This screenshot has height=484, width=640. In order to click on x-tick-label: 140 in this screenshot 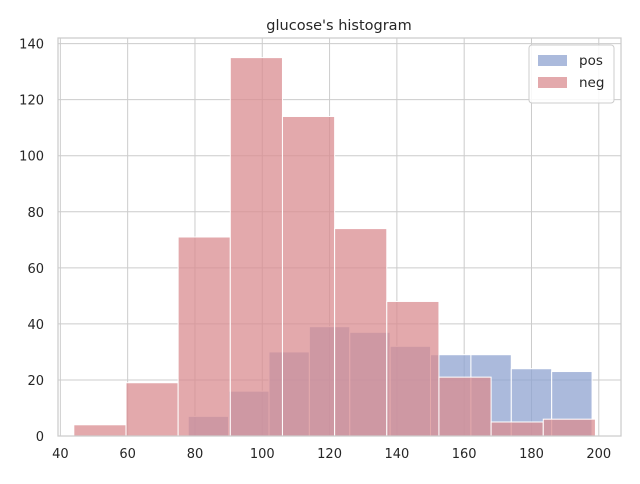, I will do `click(396, 454)`.